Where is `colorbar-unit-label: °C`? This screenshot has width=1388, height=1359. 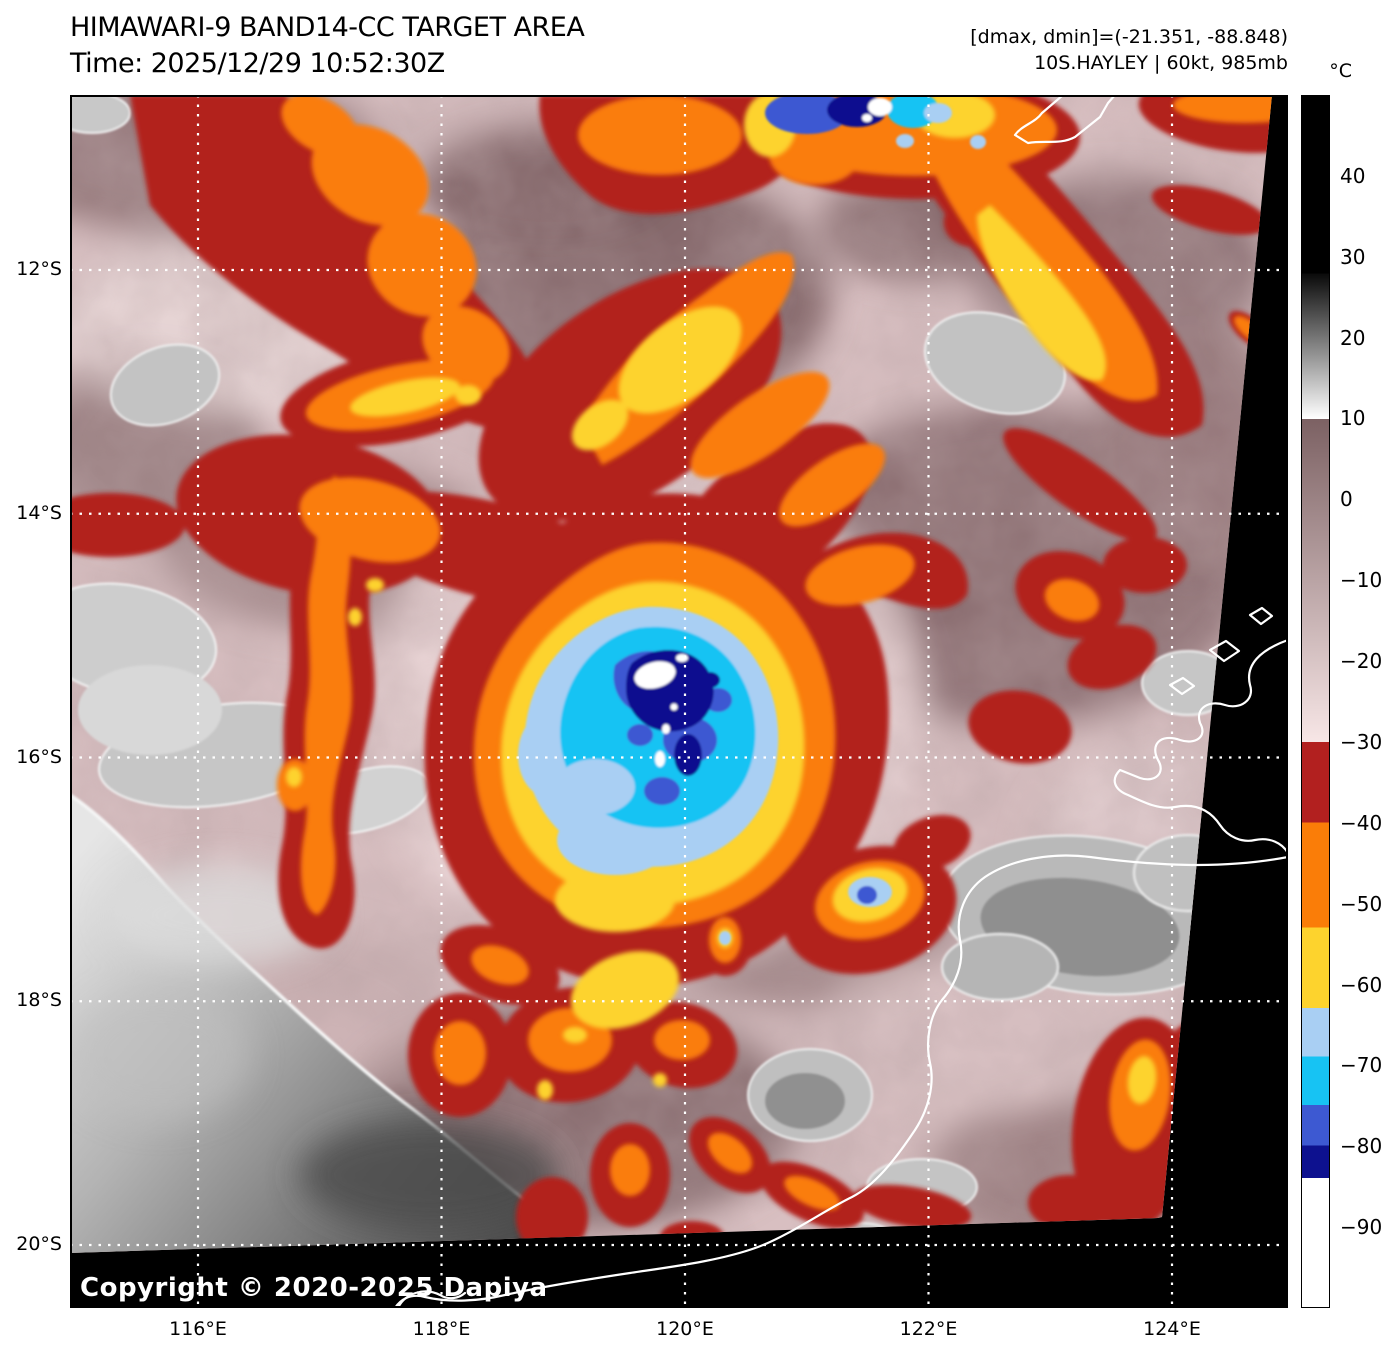 colorbar-unit-label: °C is located at coordinates (1340, 71).